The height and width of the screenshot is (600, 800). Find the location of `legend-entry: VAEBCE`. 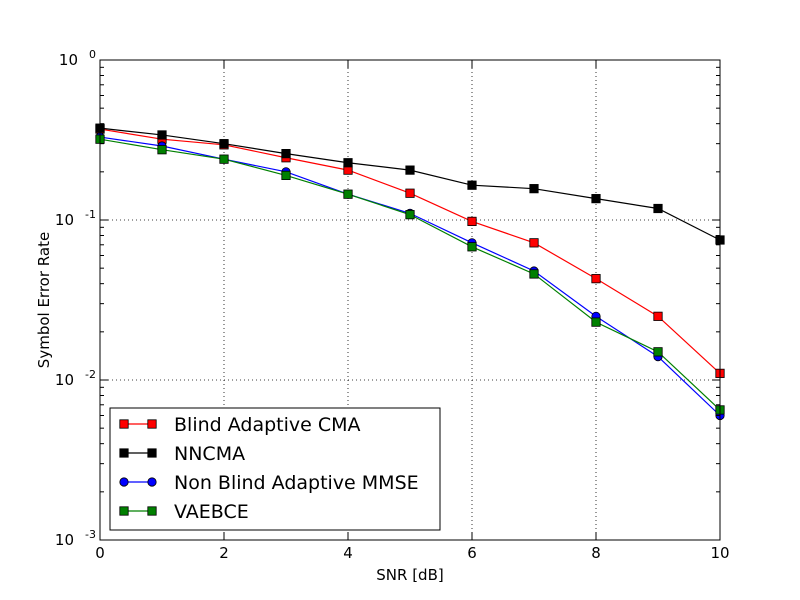

legend-entry: VAEBCE is located at coordinates (184, 512).